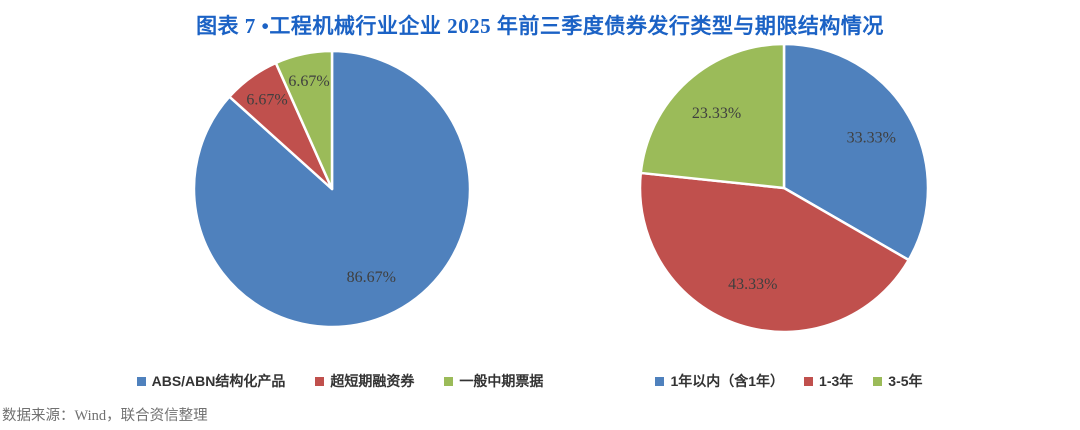 The image size is (1080, 430). I want to click on legend-item-mtn: 一般中期票据, so click(493, 381).